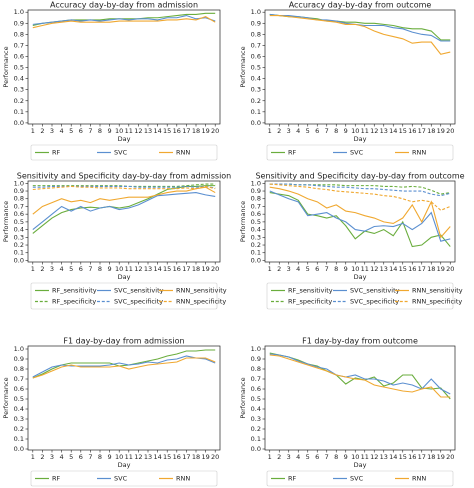 This screenshot has width=474, height=488. I want to click on legend-label: SVC_sensitivity, so click(375, 291).